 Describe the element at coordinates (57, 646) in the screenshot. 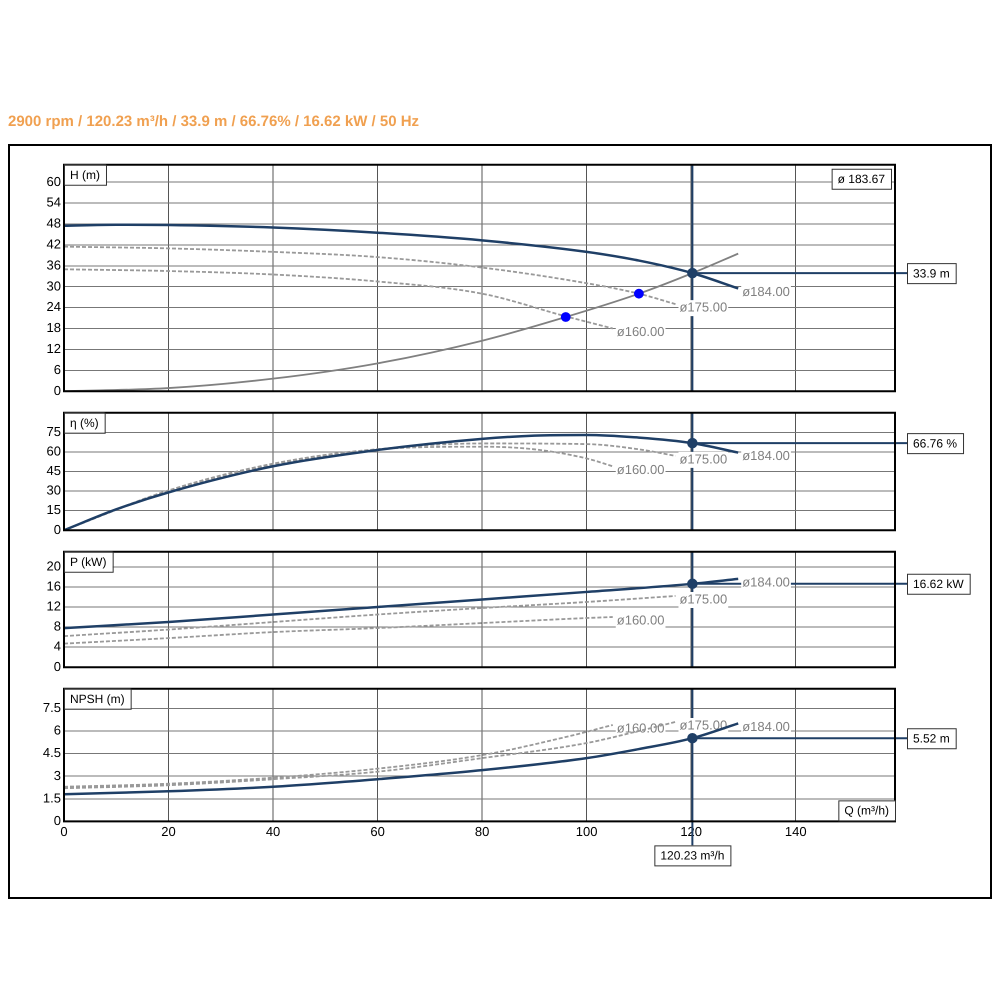

I see `y-tick-label: 4` at that location.